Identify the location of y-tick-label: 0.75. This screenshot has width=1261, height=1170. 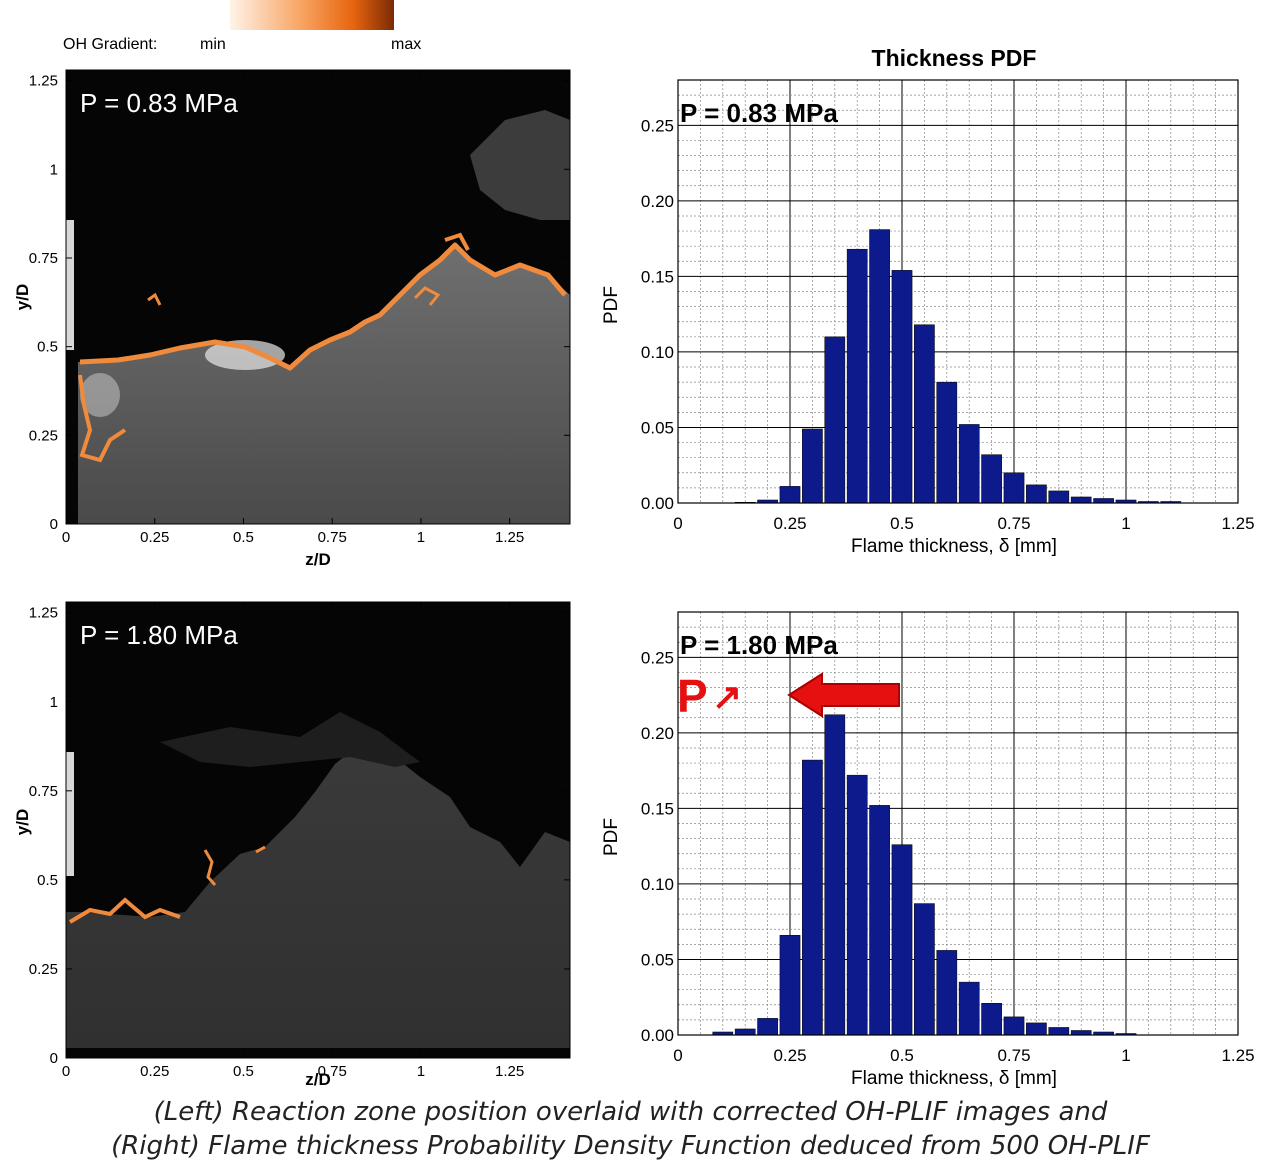
(43, 258).